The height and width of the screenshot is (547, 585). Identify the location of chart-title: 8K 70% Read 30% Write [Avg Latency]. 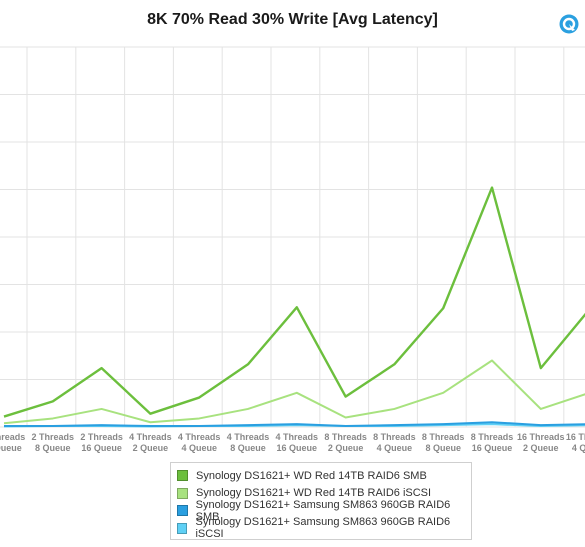
(292, 19).